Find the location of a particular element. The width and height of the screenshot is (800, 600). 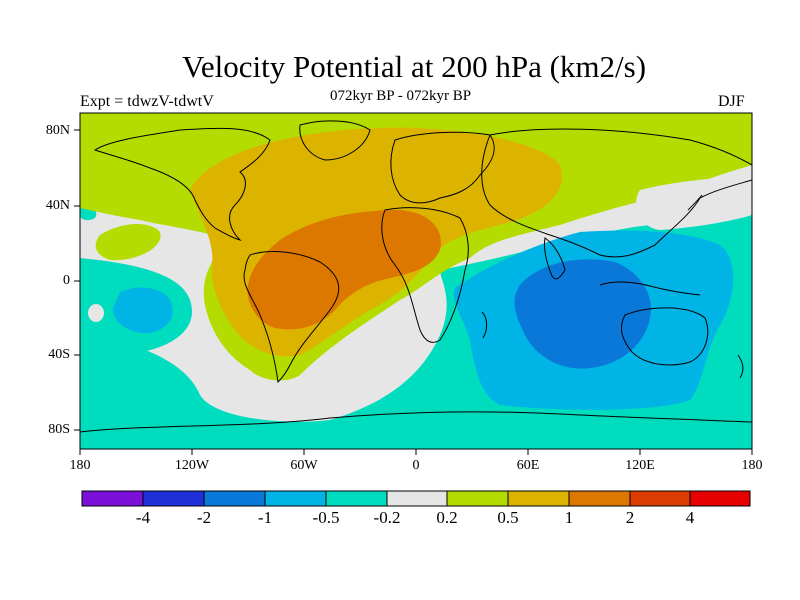

coastline-new-zealand is located at coordinates (740, 366).